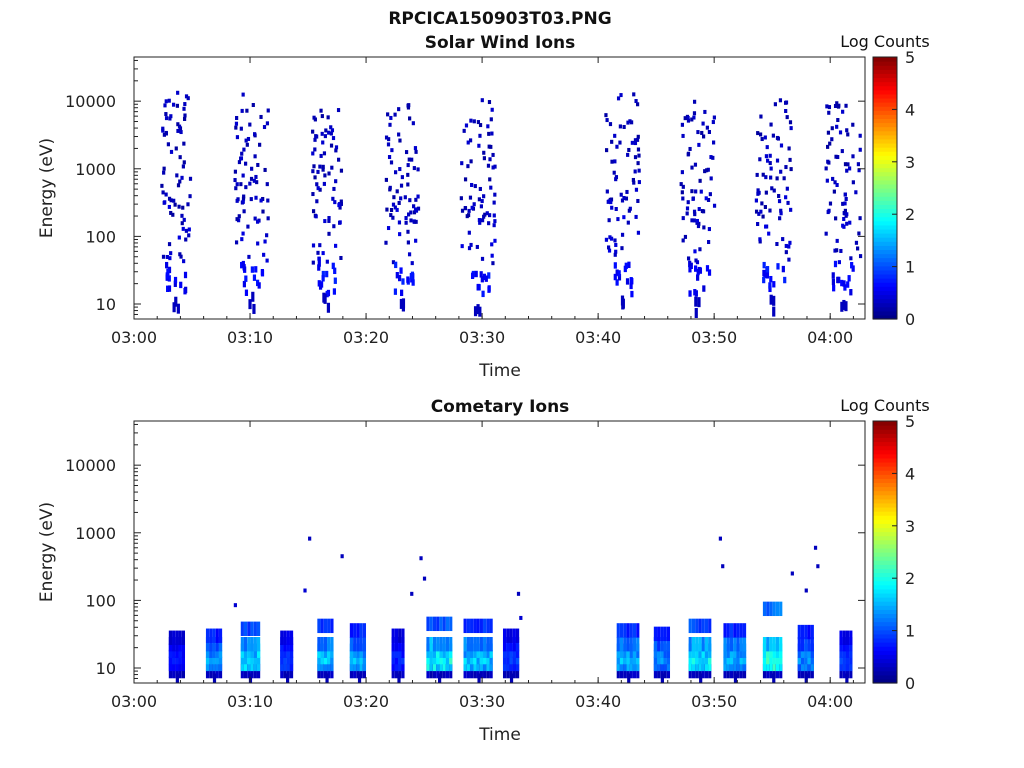 The image size is (1024, 768). I want to click on colorbar-tick-label: 2, so click(910, 214).